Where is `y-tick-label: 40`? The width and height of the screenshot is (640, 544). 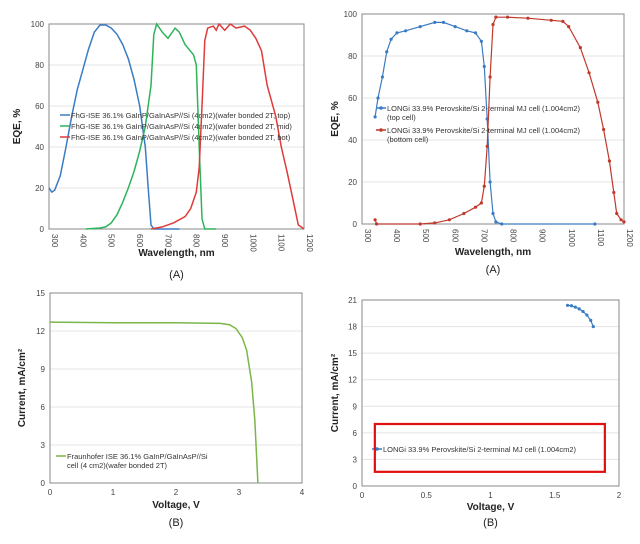
y-tick-label: 40 is located at coordinates (39, 147).